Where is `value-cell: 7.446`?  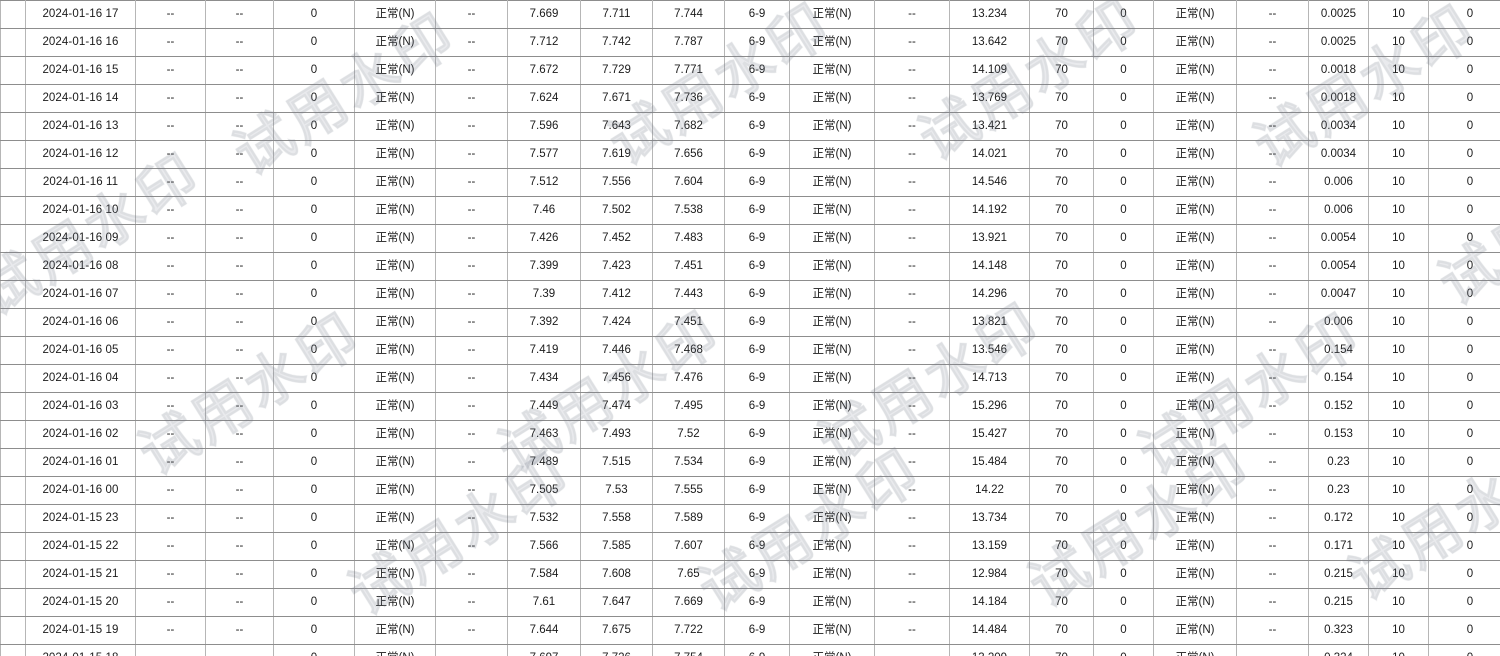
value-cell: 7.446 is located at coordinates (616, 350).